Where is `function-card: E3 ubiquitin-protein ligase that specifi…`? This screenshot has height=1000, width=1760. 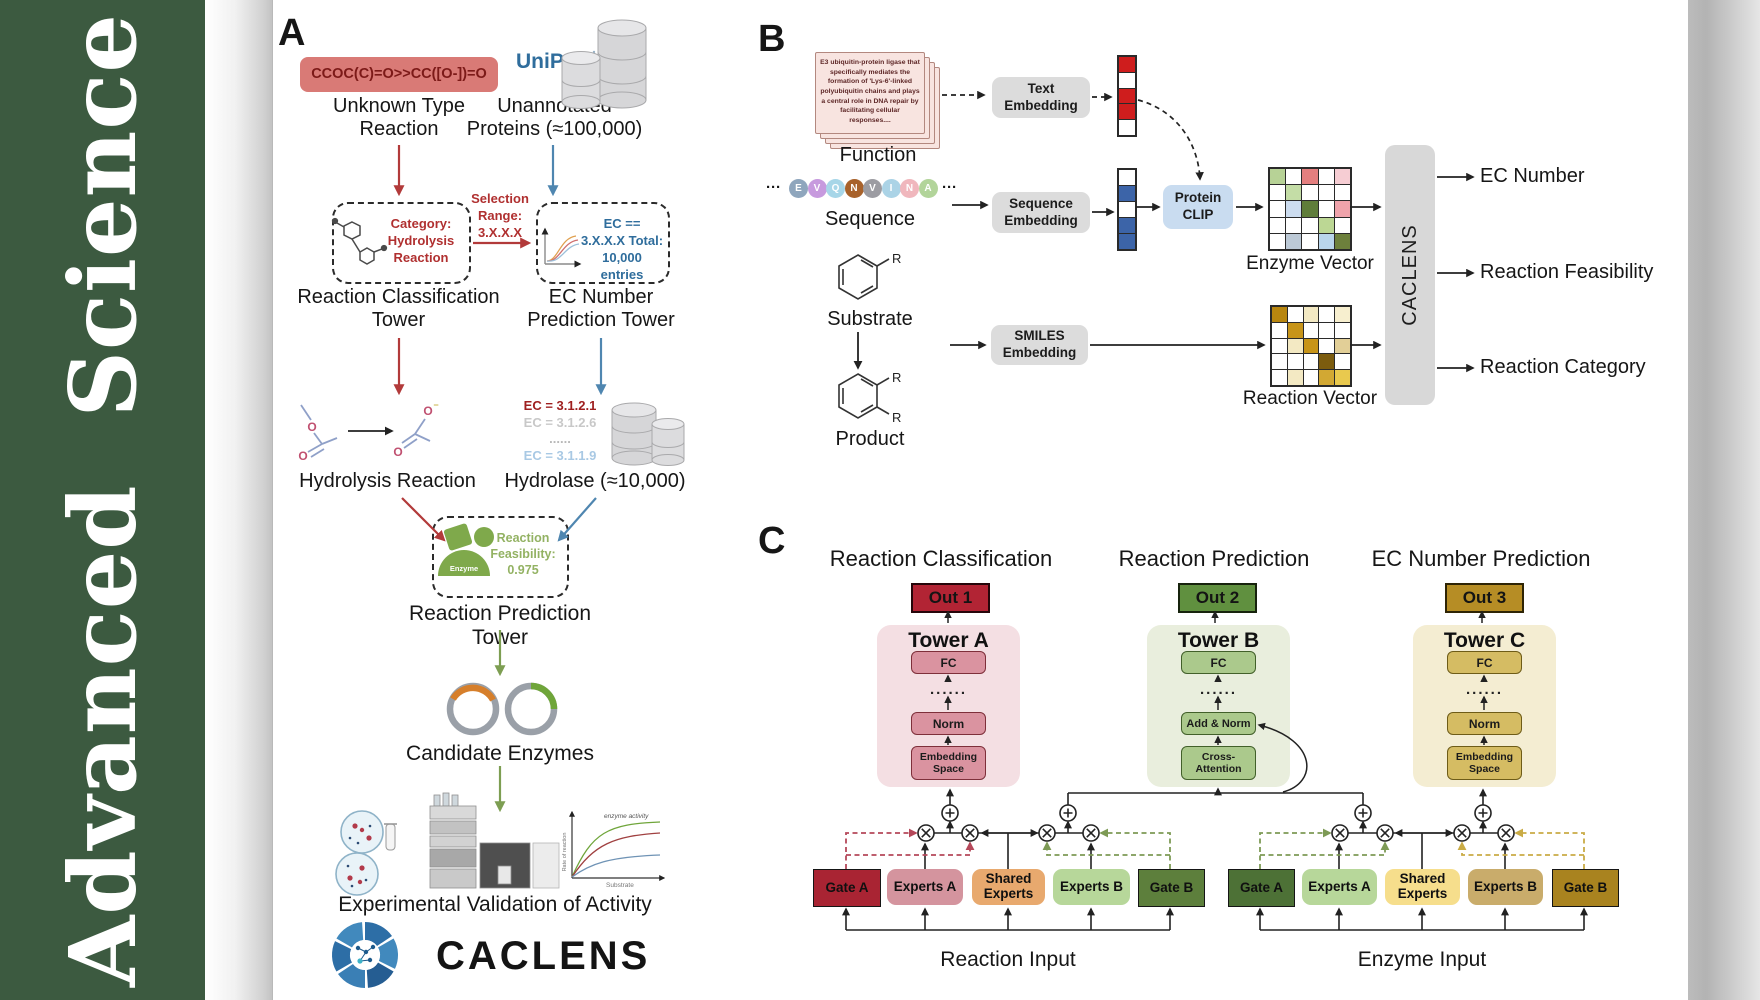
function-card: E3 ubiquitin-protein ligase that specifi… is located at coordinates (870, 93).